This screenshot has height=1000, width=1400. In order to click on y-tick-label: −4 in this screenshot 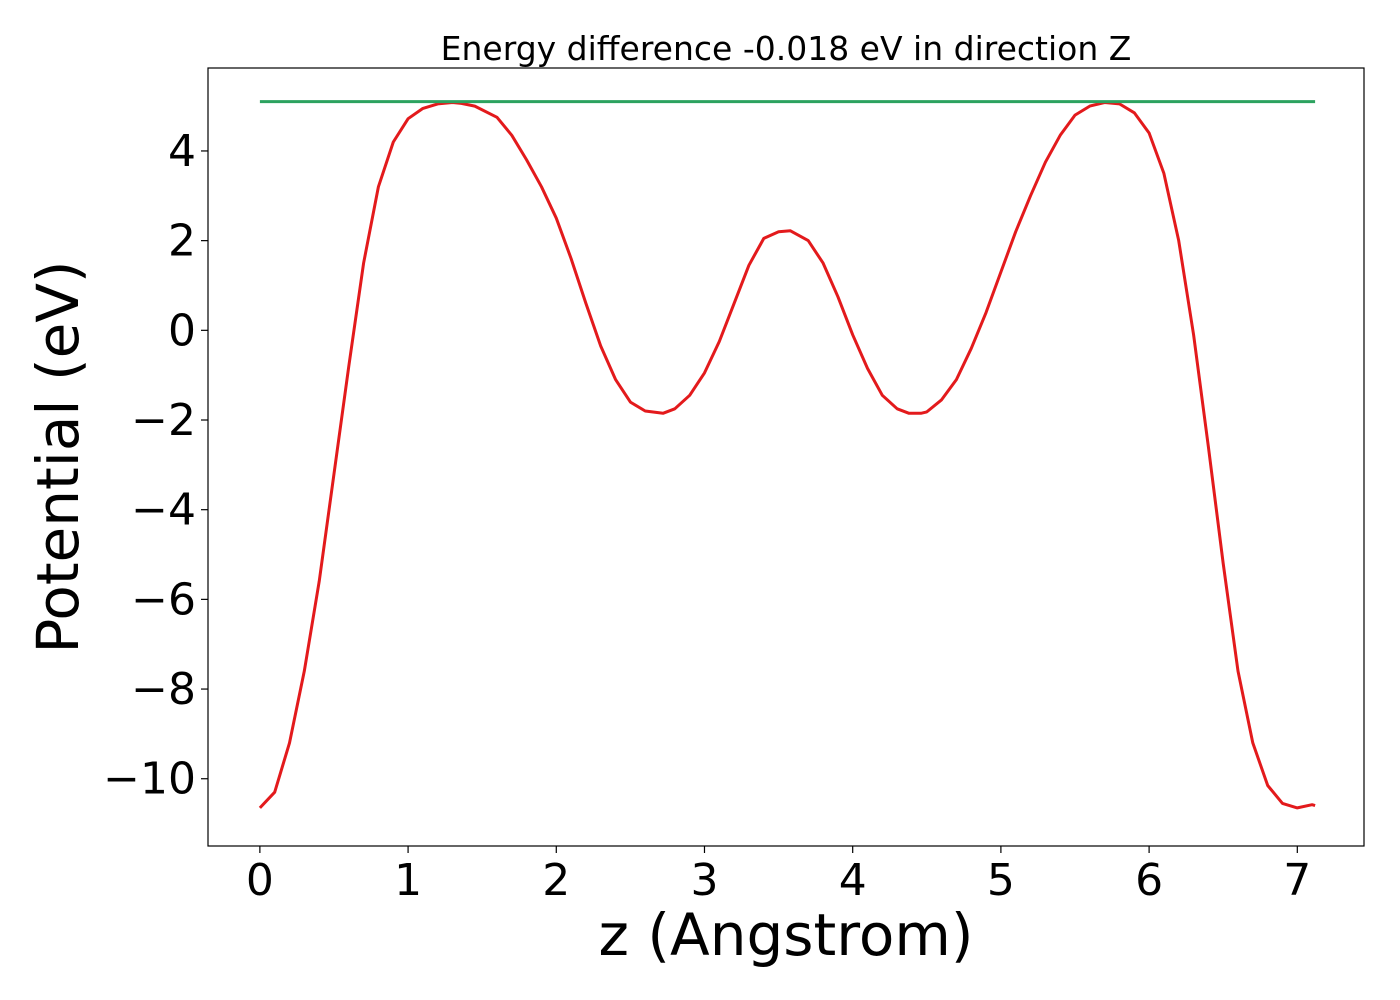, I will do `click(163, 510)`.